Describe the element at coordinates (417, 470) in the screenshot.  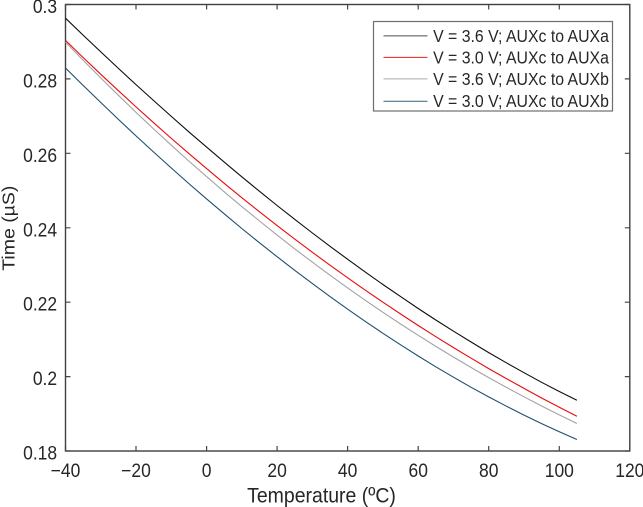
I see `svg-text: 60` at that location.